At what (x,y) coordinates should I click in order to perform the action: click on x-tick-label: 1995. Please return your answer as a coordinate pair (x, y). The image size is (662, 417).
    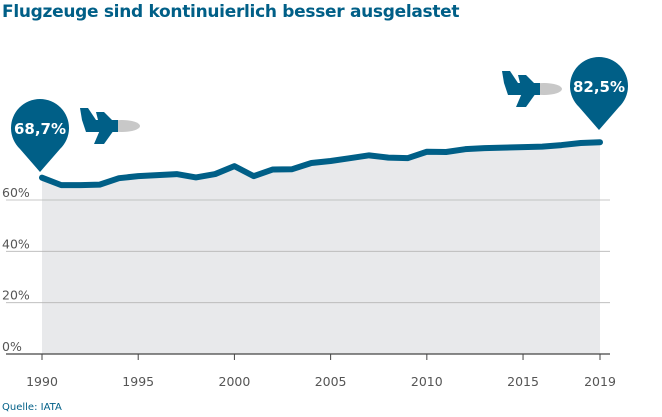
    Looking at the image, I should click on (138, 381).